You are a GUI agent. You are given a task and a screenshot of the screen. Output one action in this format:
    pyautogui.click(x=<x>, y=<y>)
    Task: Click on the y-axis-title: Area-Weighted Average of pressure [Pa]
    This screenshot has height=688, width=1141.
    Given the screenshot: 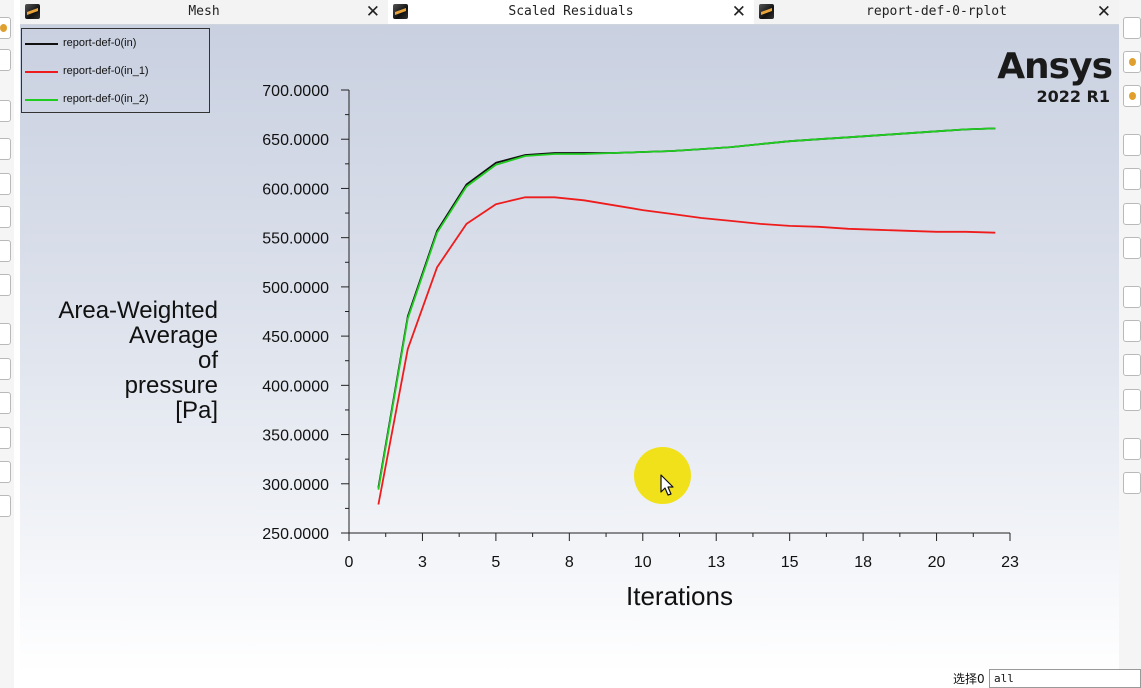 What is the action you would take?
    pyautogui.click(x=119, y=360)
    